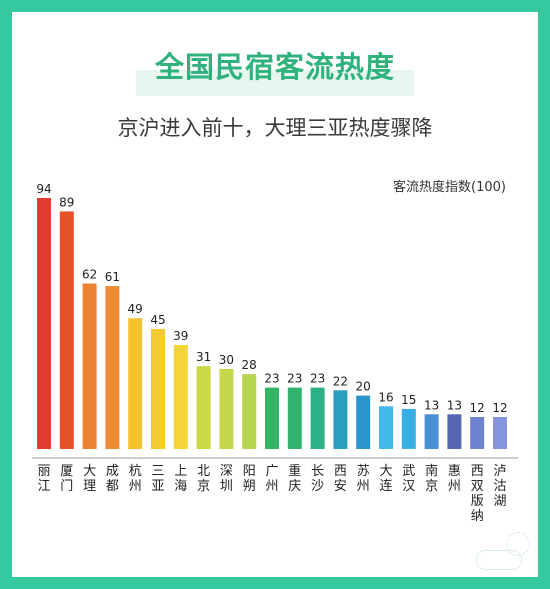 This screenshot has height=589, width=550. What do you see at coordinates (340, 381) in the screenshot?
I see `bar-value-label: 22` at bounding box center [340, 381].